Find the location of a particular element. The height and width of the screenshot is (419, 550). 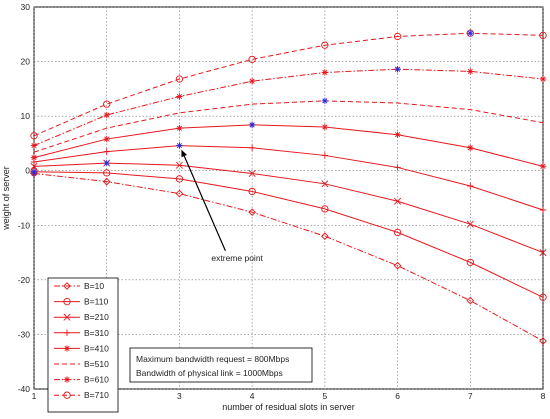

y-tick-label: -10 is located at coordinates (24, 225).